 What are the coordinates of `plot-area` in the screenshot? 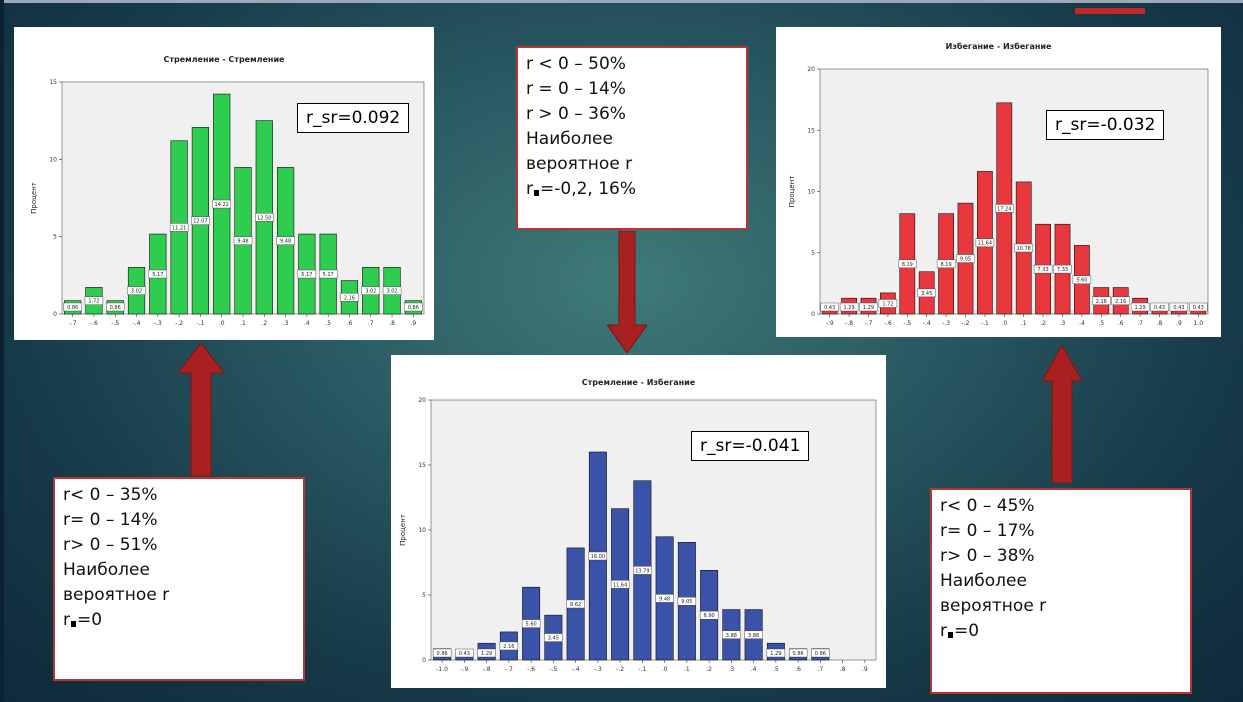 It's located at (1014, 191).